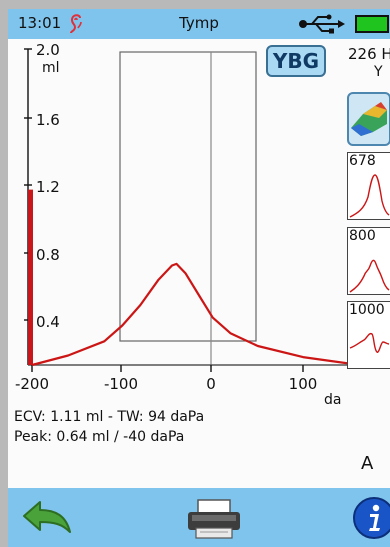  I want to click on pressure-bar, so click(30, 277).